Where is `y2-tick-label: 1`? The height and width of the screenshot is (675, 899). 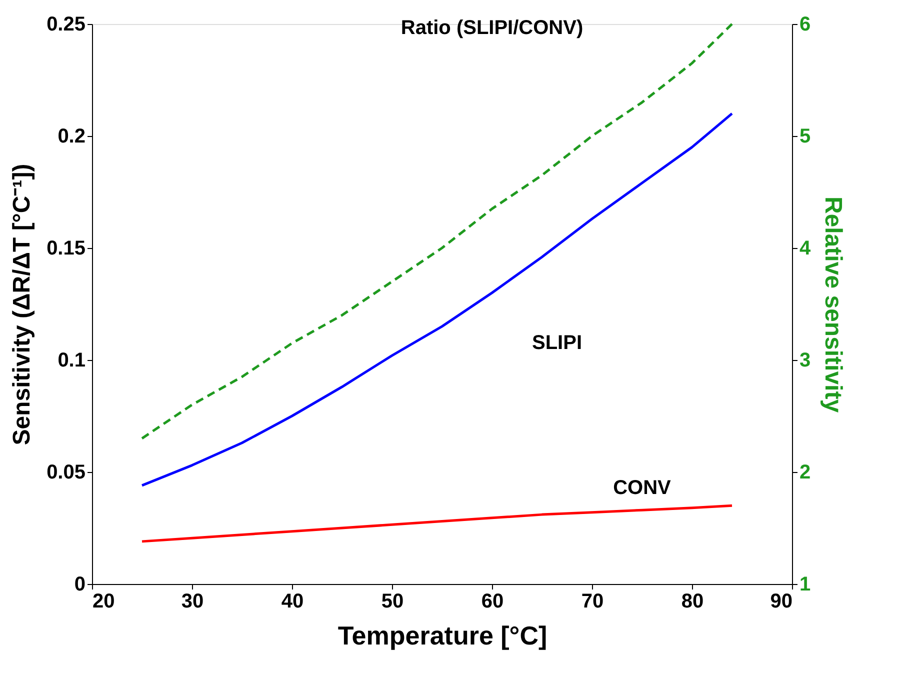 y2-tick-label: 1 is located at coordinates (805, 585).